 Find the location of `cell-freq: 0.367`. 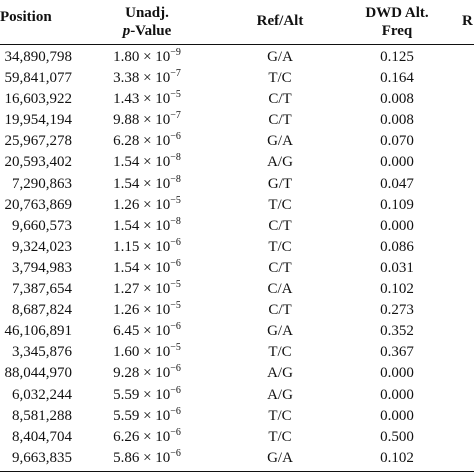

cell-freq: 0.367 is located at coordinates (397, 352).